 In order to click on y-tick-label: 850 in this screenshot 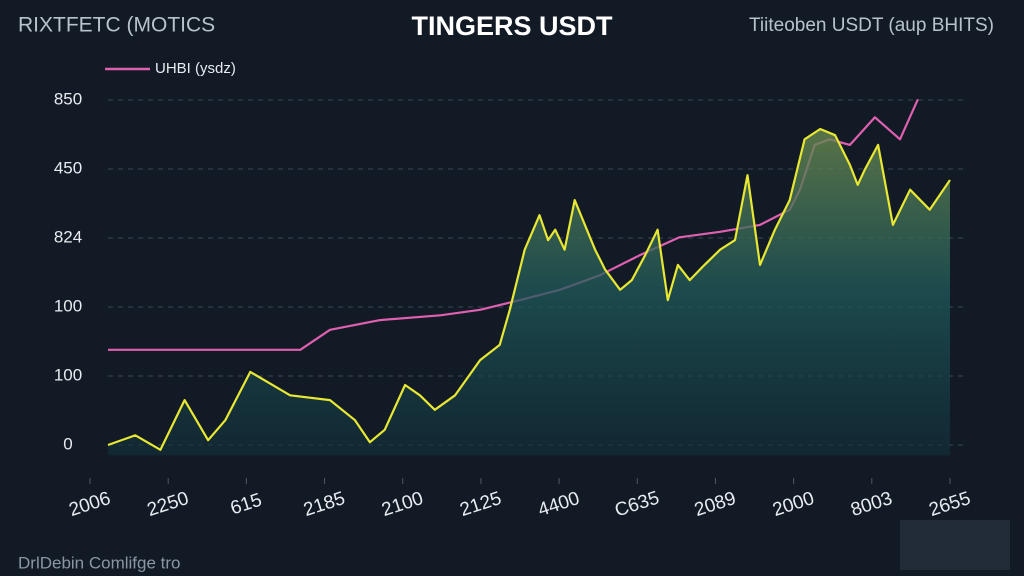, I will do `click(68, 98)`.